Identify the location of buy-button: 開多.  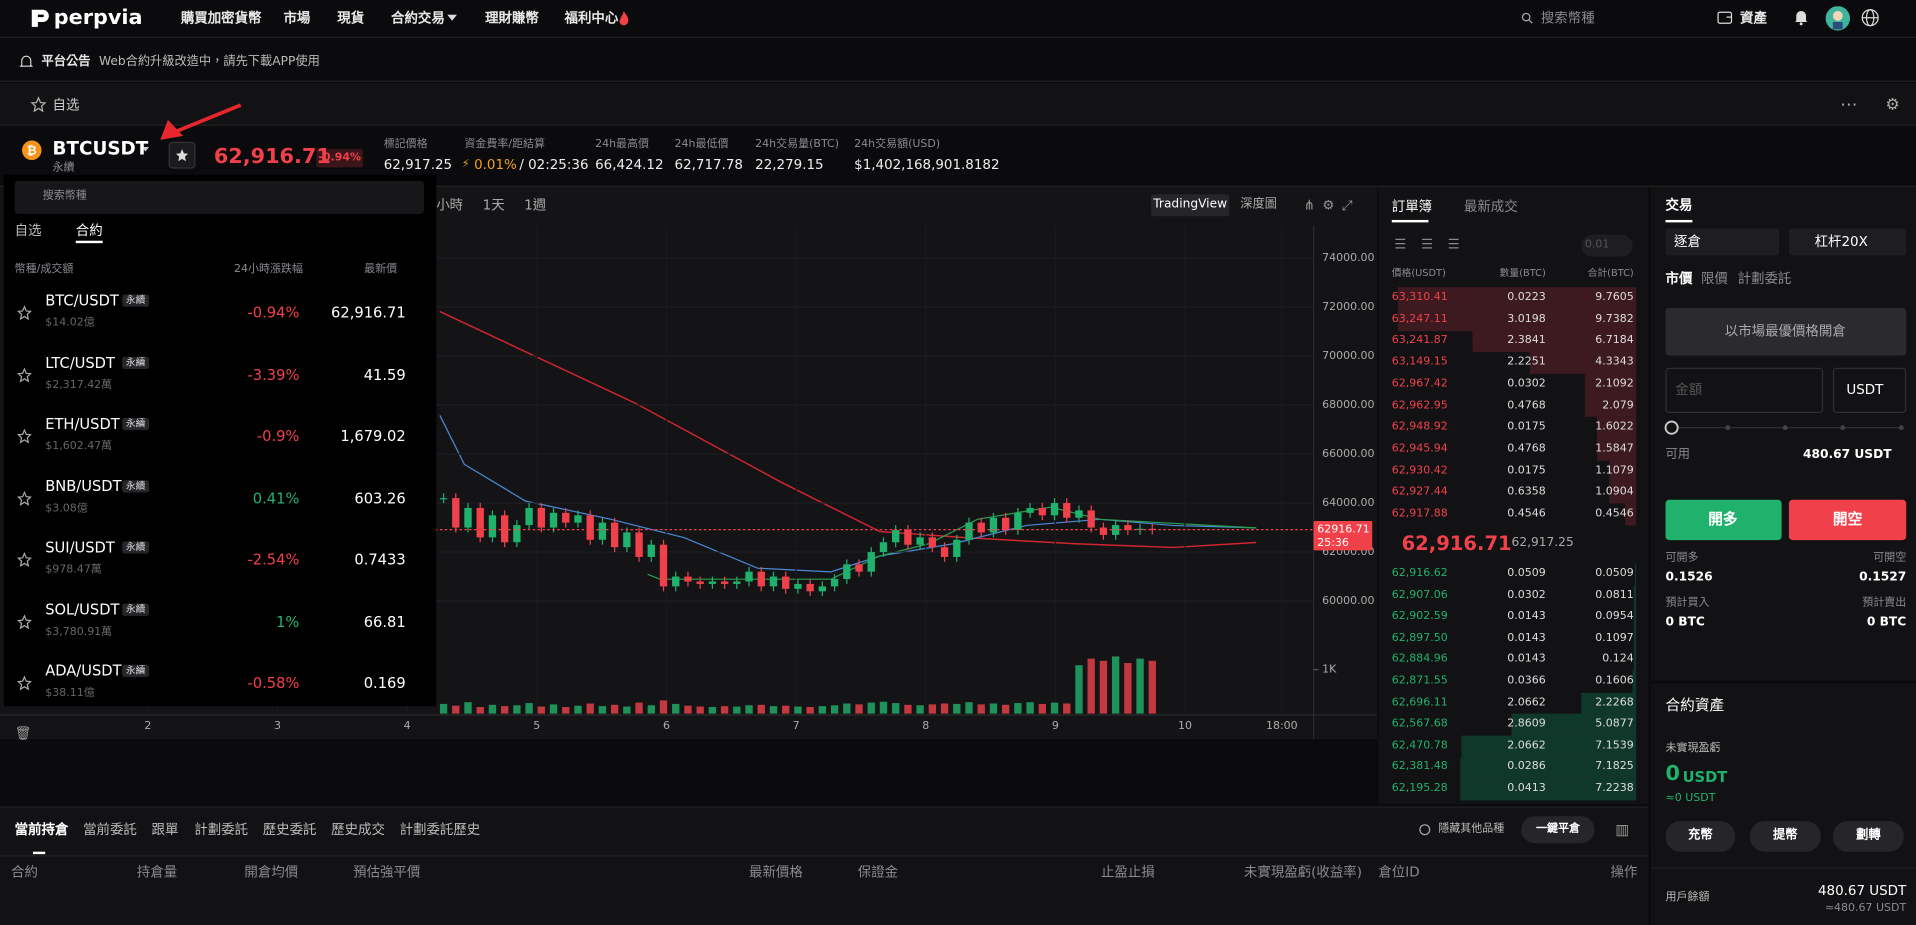
(1723, 519).